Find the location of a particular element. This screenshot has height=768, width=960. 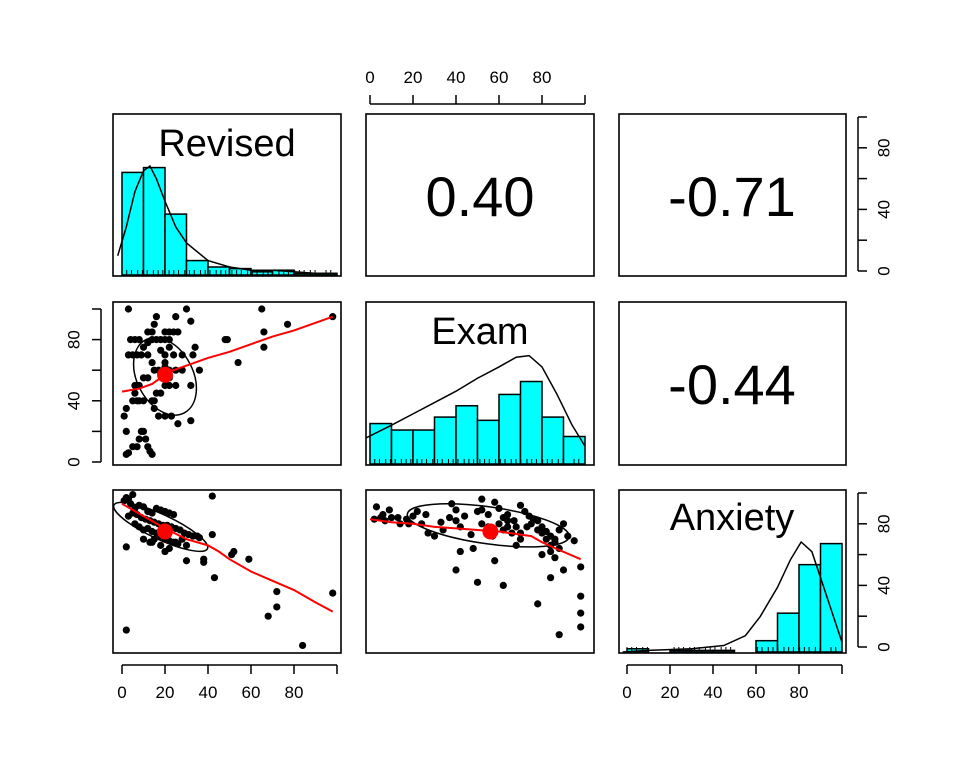

scatter-revised-anxiety is located at coordinates (225, 570).